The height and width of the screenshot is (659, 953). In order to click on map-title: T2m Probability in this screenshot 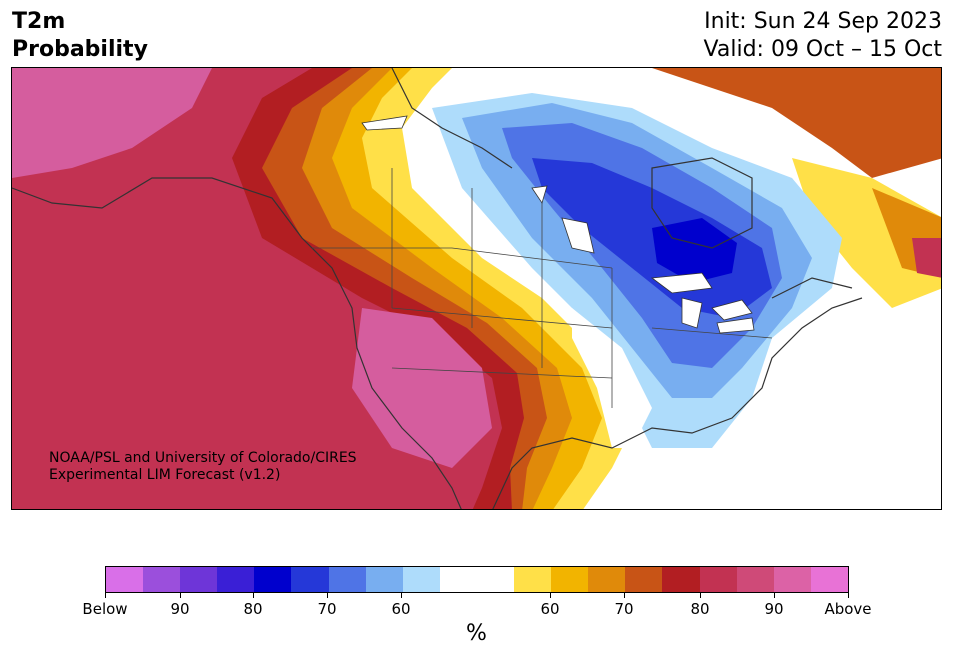, I will do `click(80, 36)`.